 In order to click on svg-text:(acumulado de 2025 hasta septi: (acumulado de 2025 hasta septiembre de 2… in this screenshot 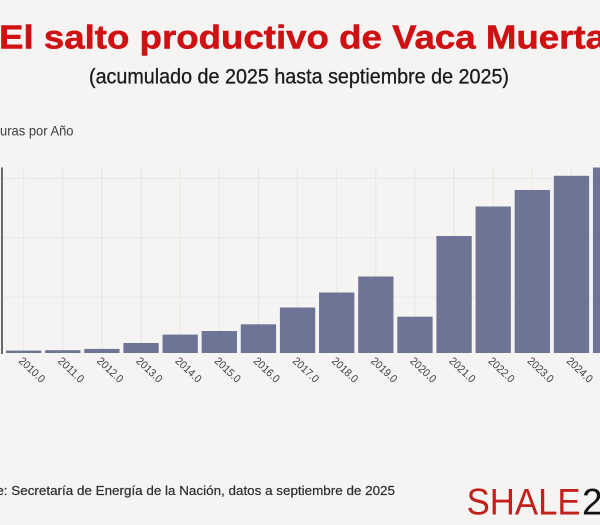, I will do `click(299, 77)`.